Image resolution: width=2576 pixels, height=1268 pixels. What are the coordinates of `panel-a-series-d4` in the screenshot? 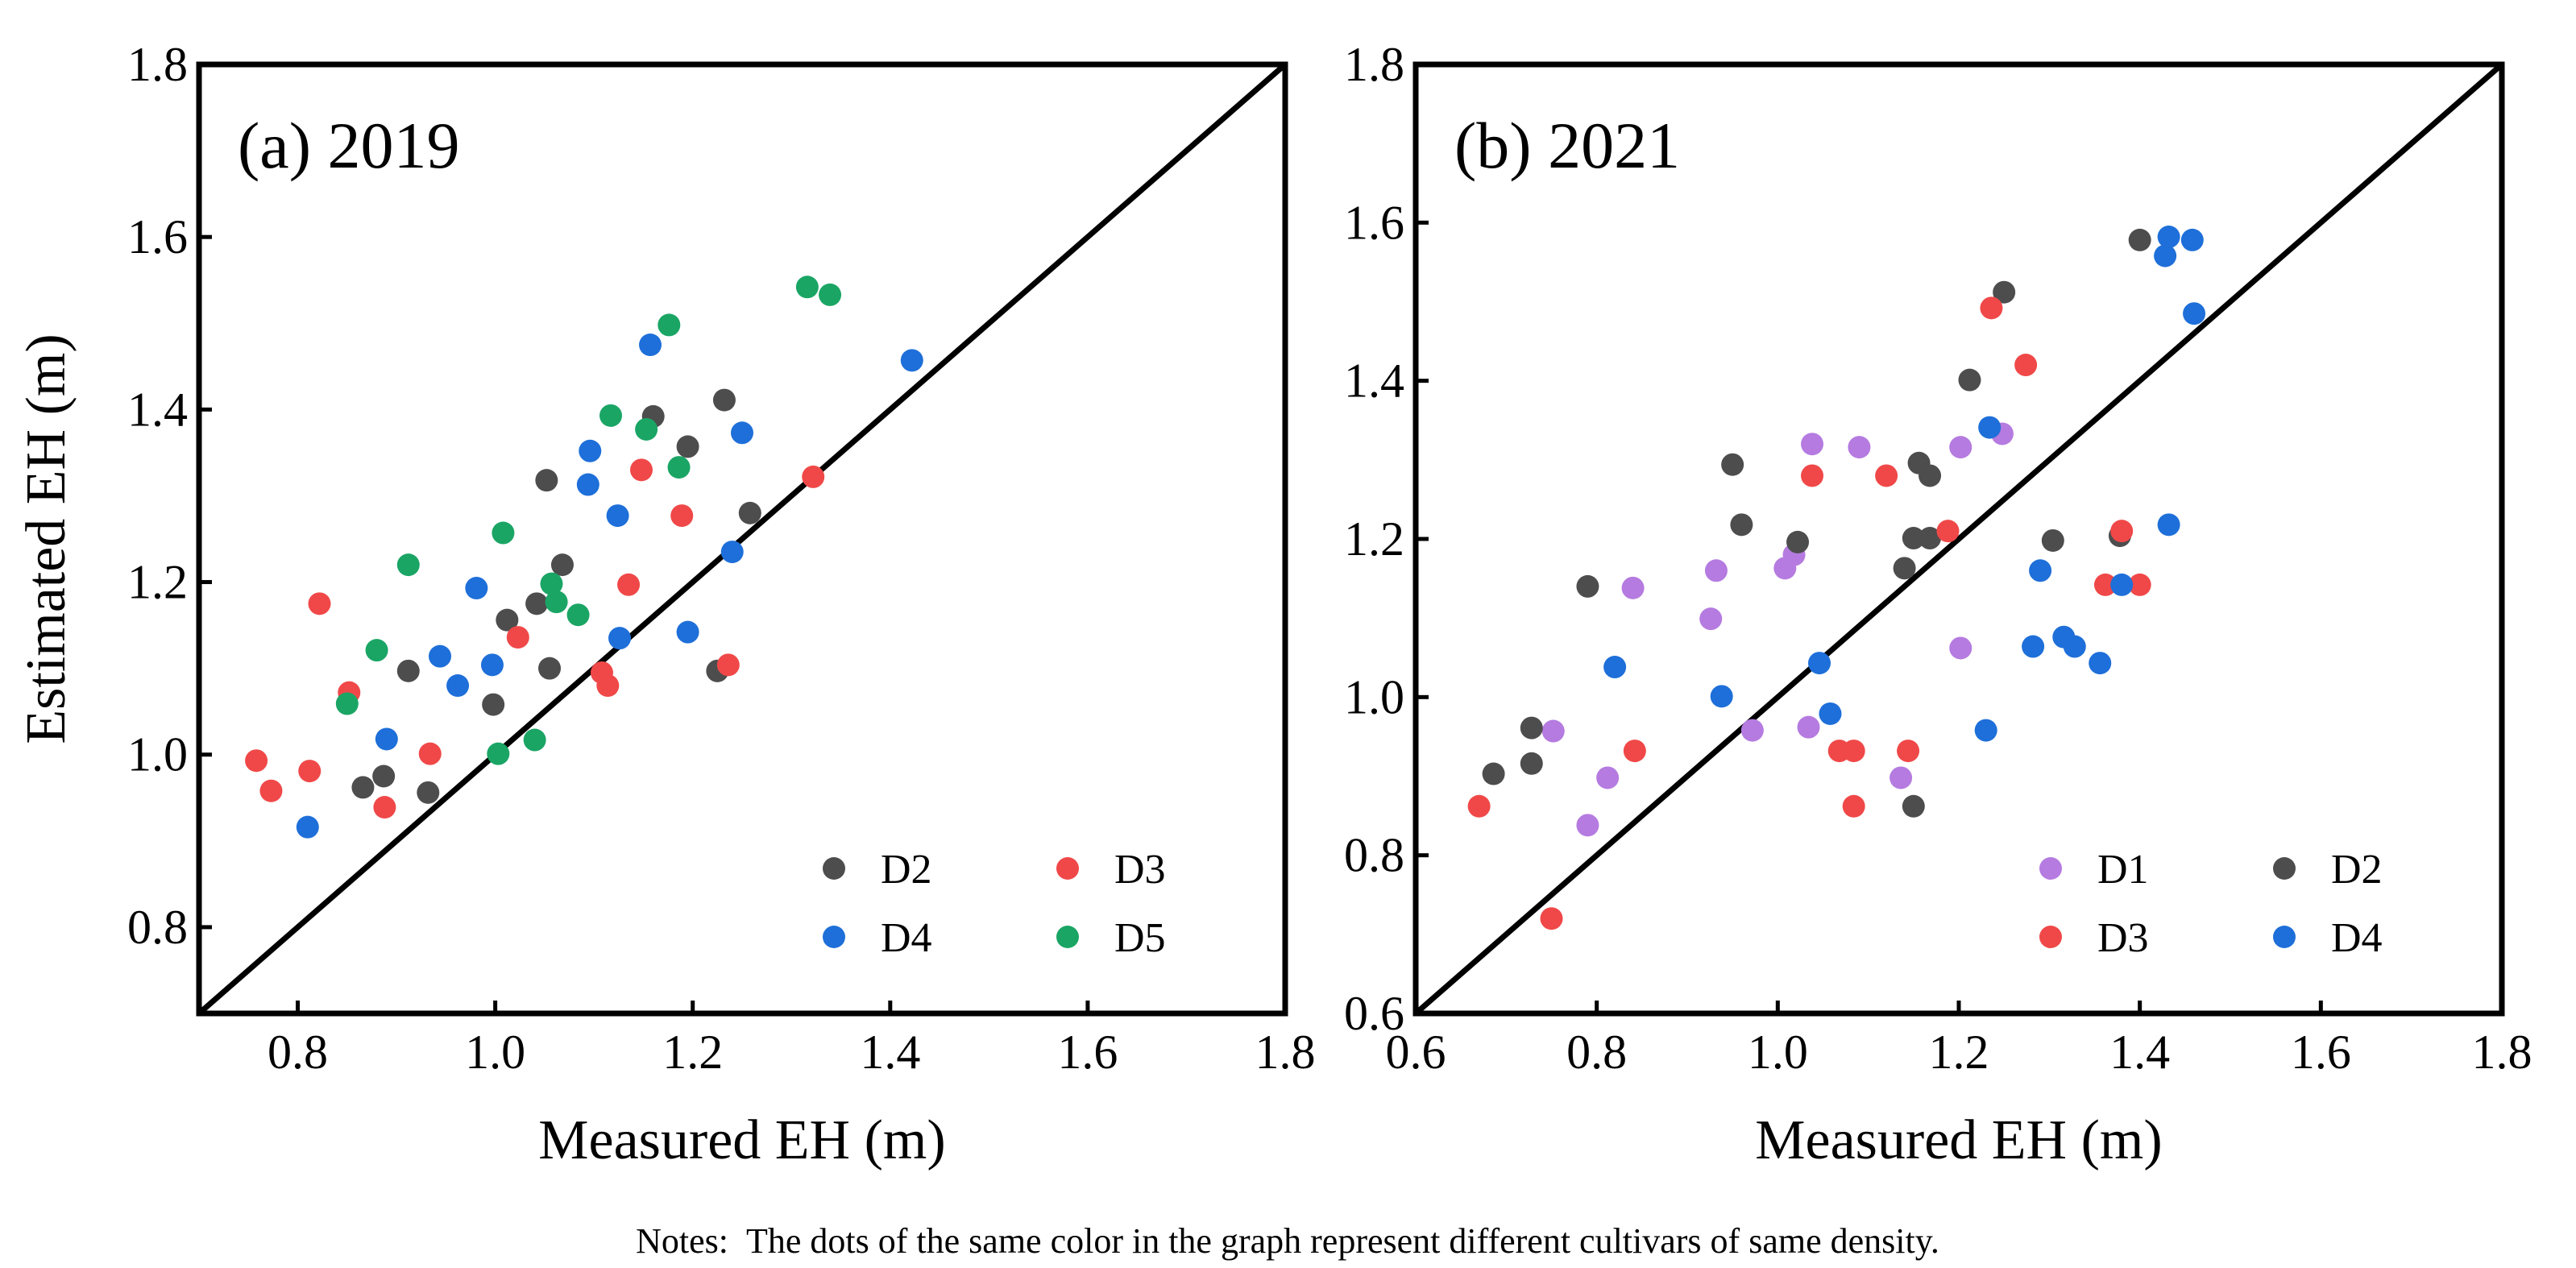 It's located at (609, 586).